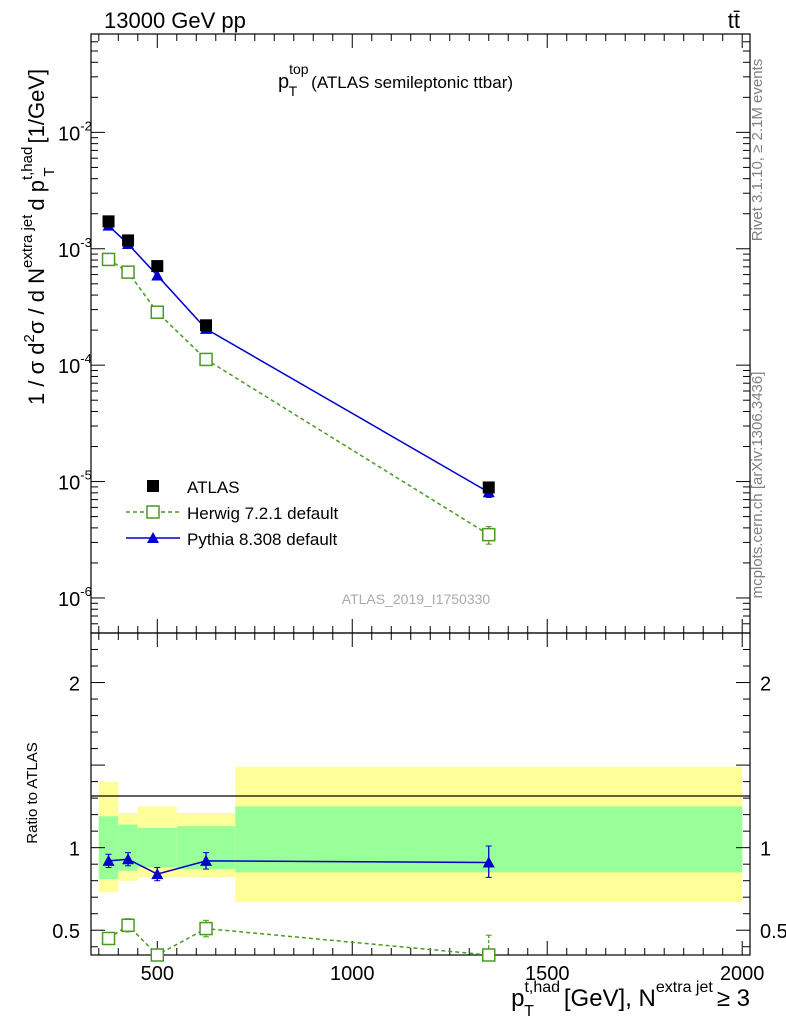 This screenshot has width=786, height=1024. What do you see at coordinates (157, 275) in the screenshot?
I see `pythia-point` at bounding box center [157, 275].